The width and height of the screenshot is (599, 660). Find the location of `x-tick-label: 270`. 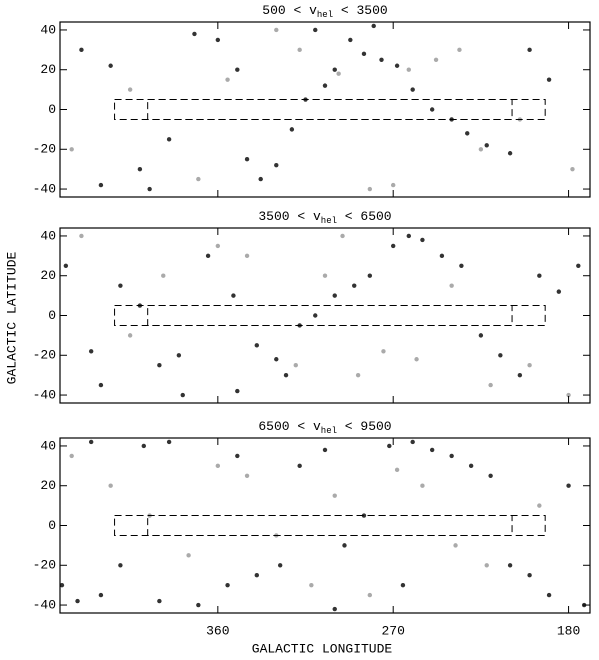

x-tick-label: 270 is located at coordinates (392, 630).